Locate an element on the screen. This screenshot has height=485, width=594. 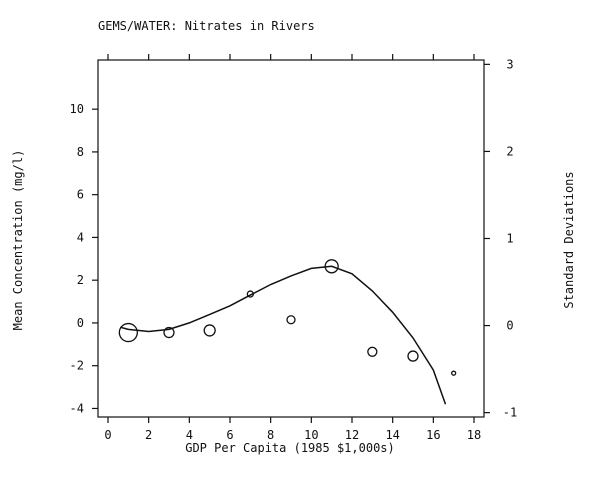
y-tick-label: -2 is located at coordinates (77, 366).